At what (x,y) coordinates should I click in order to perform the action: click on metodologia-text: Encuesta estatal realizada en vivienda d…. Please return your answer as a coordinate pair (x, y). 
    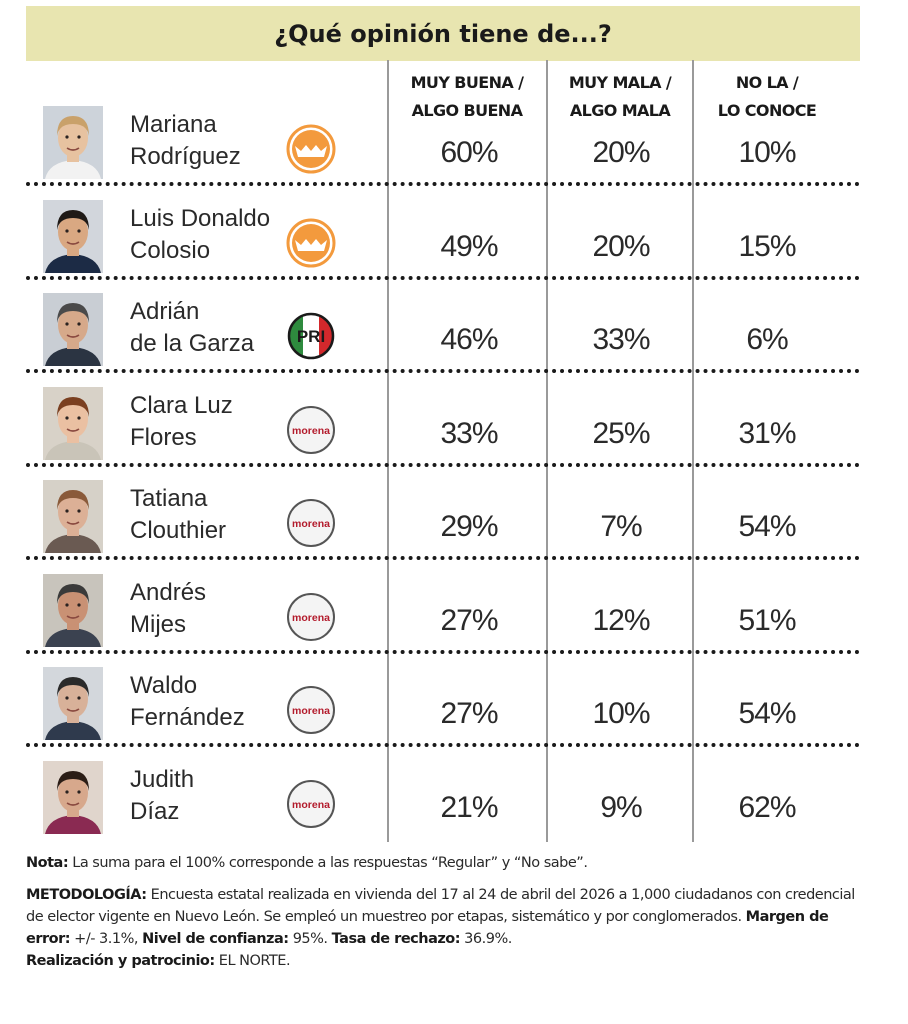
    Looking at the image, I should click on (440, 906).